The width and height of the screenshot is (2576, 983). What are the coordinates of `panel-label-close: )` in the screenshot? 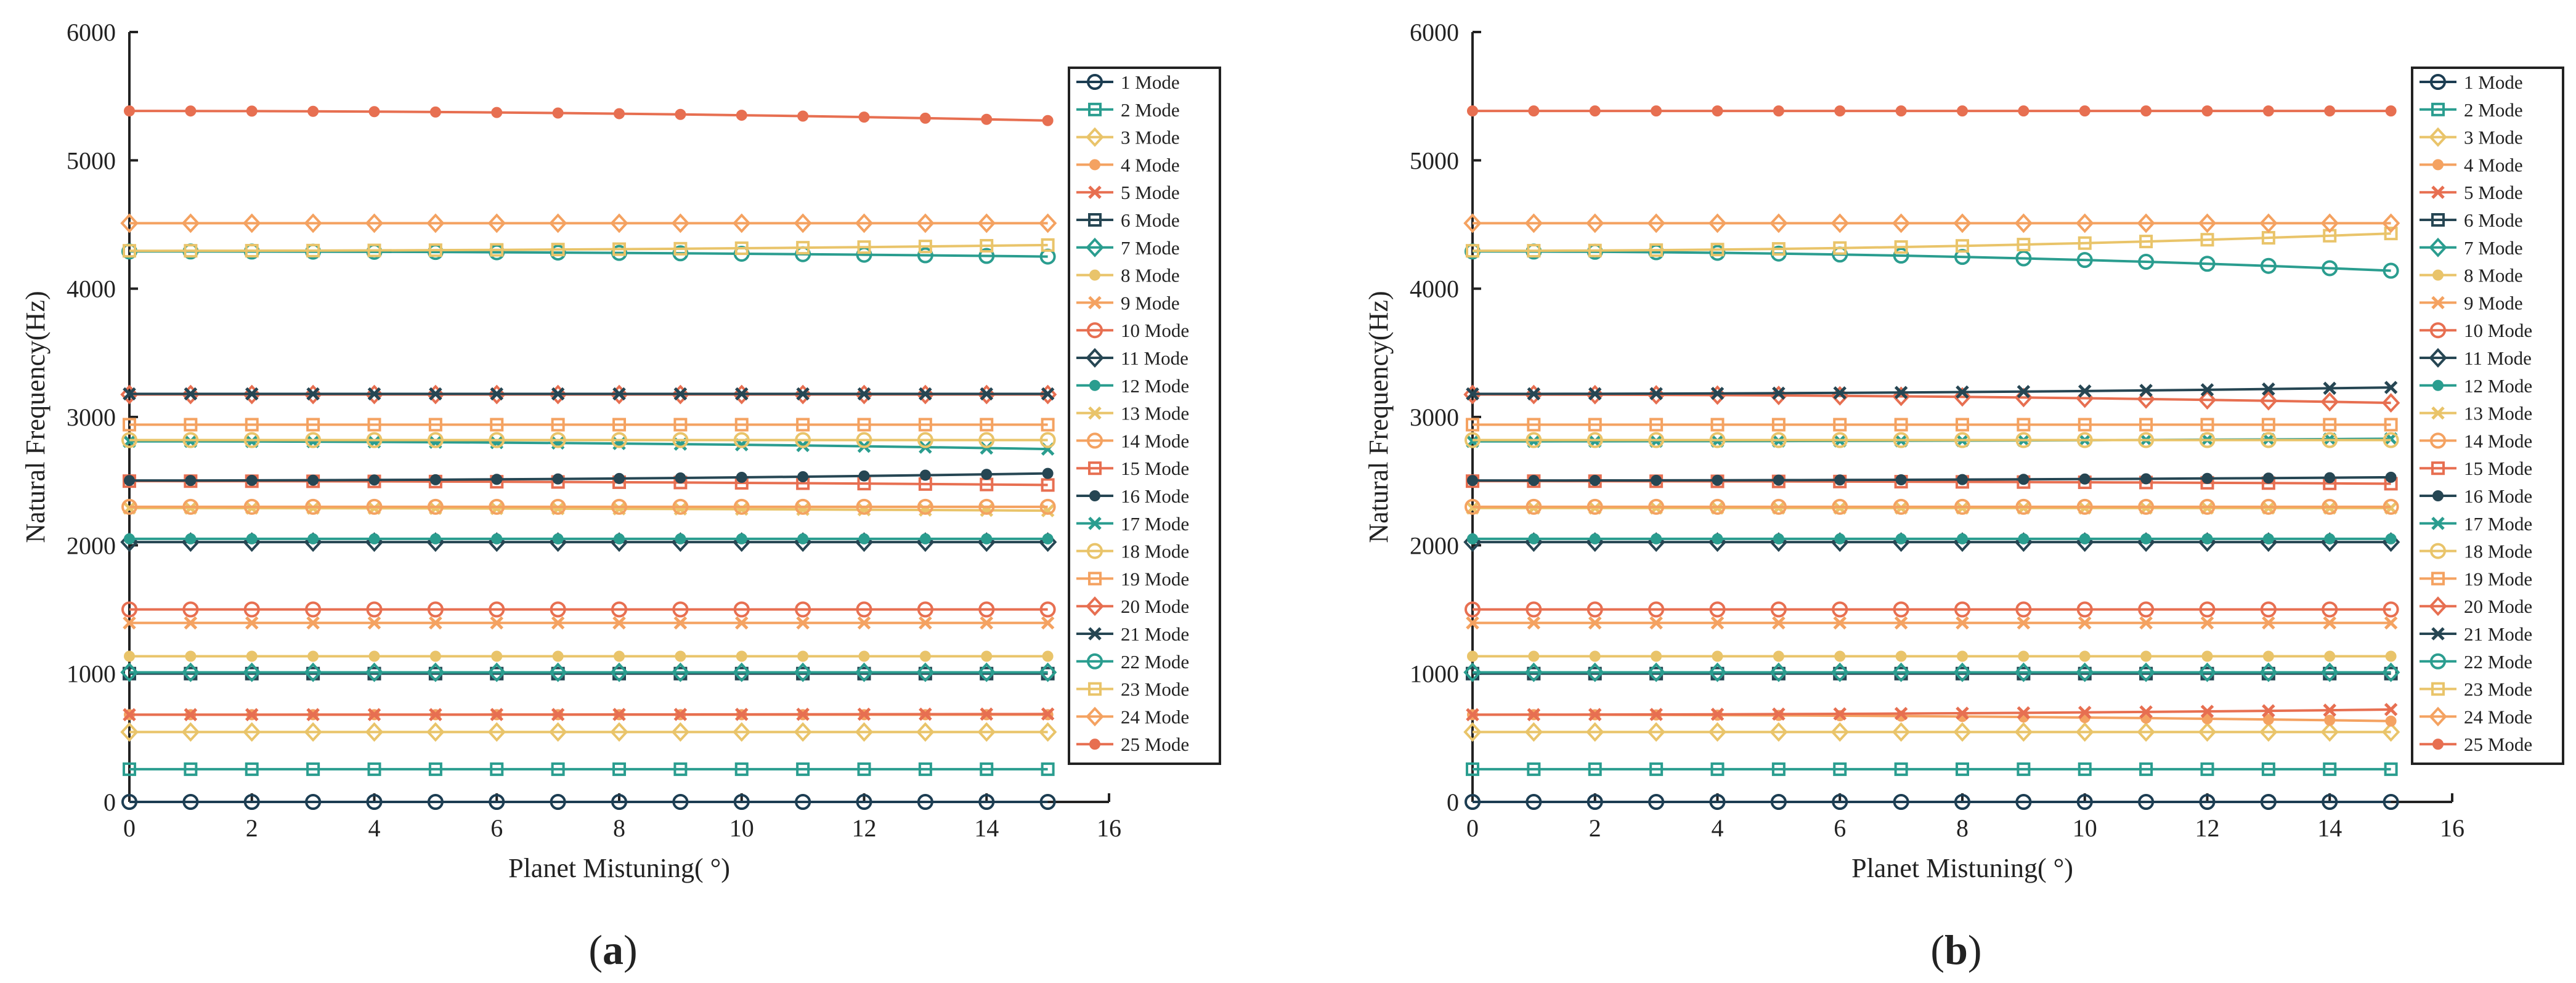 It's located at (631, 949).